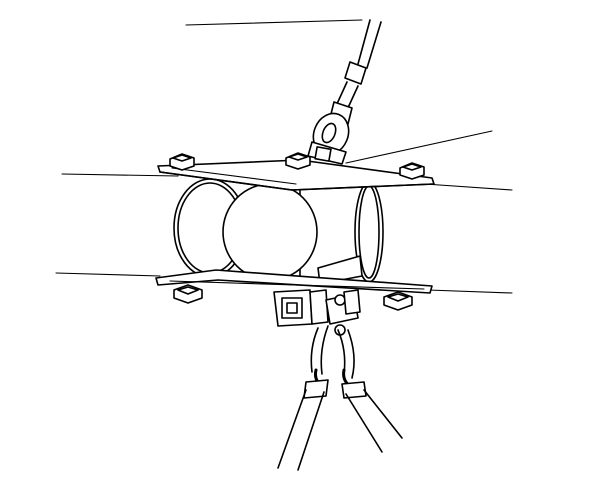  What do you see at coordinates (292, 429) in the screenshot?
I see `left-cable-outer` at bounding box center [292, 429].